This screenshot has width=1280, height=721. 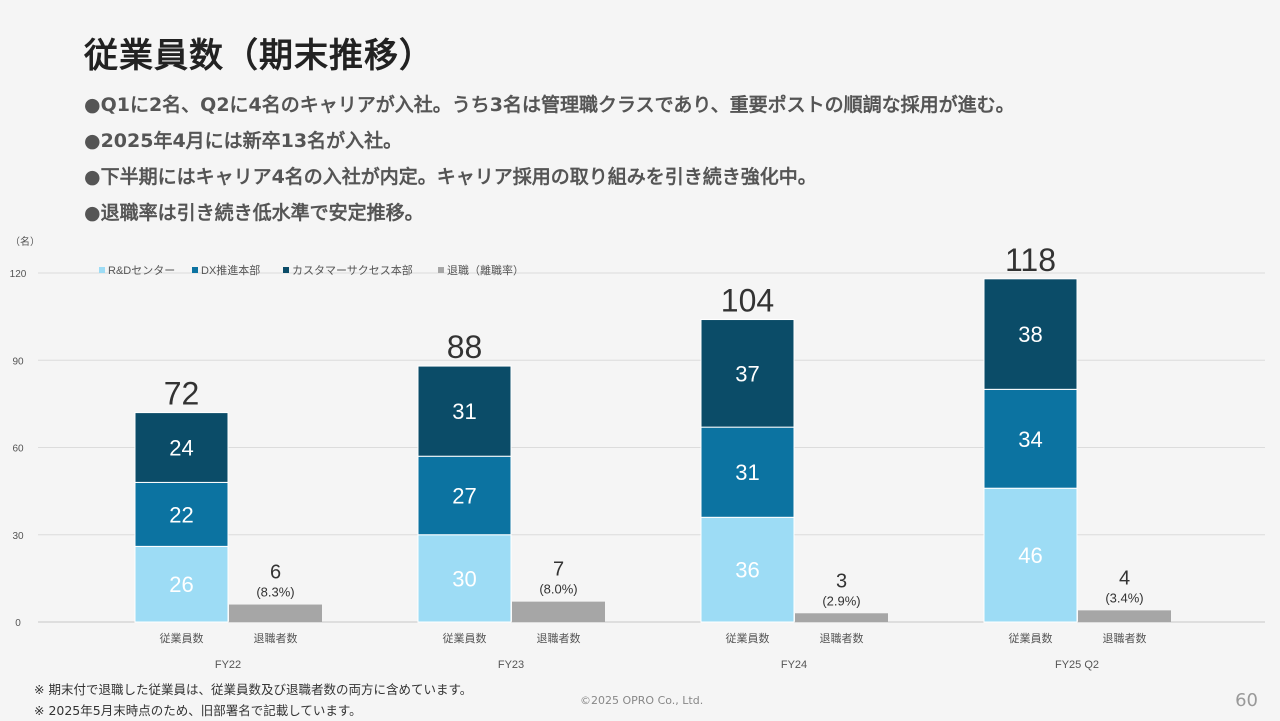 What do you see at coordinates (230, 270) in the screenshot?
I see `legend-label: DX推進本部` at bounding box center [230, 270].